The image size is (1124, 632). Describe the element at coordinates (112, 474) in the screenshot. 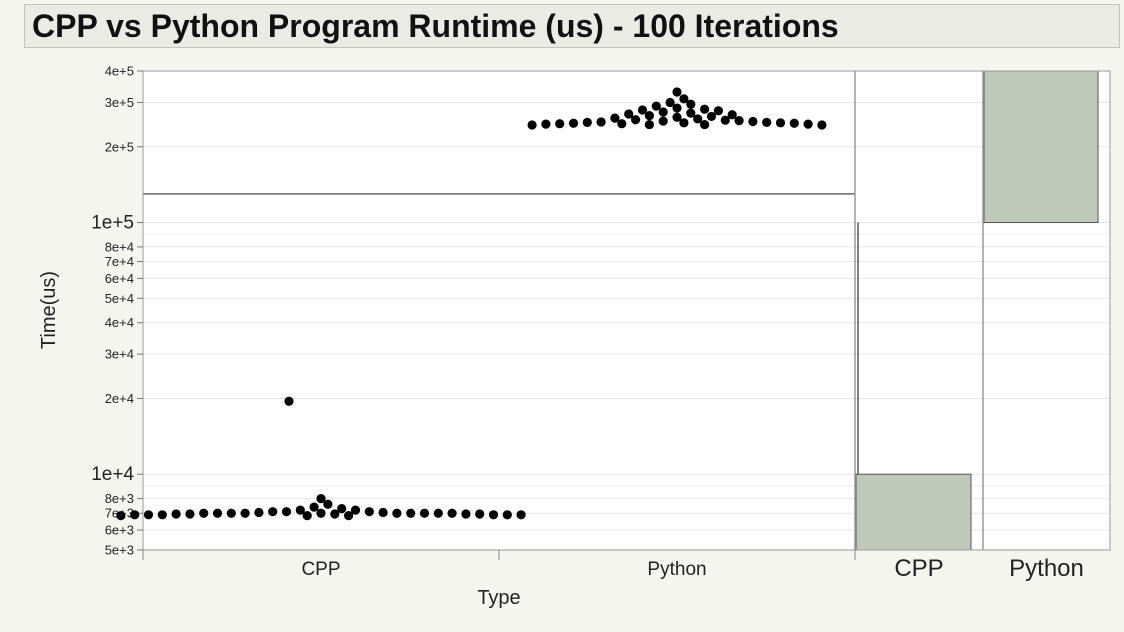

I see `y-tick-label: 1e+4` at that location.